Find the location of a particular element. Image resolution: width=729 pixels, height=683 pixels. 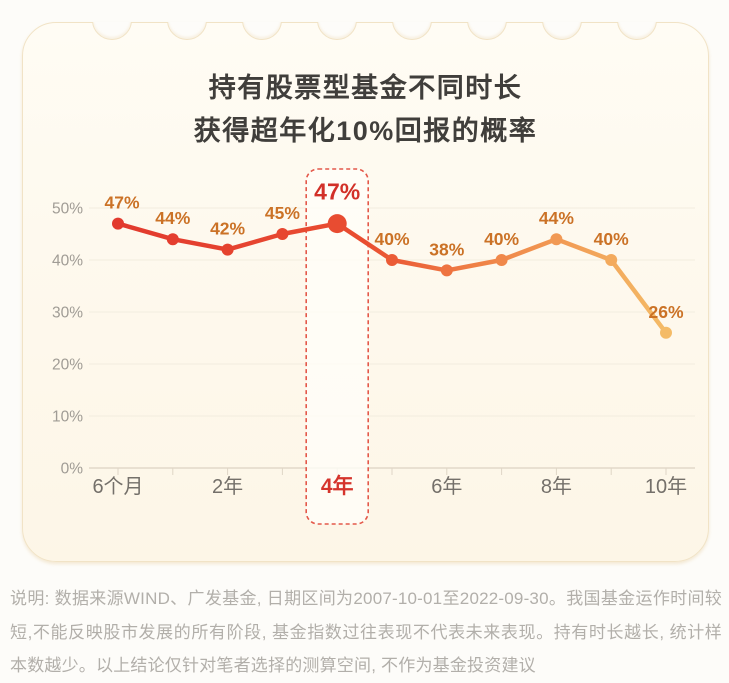

y-axis-label: 20% is located at coordinates (67, 365).